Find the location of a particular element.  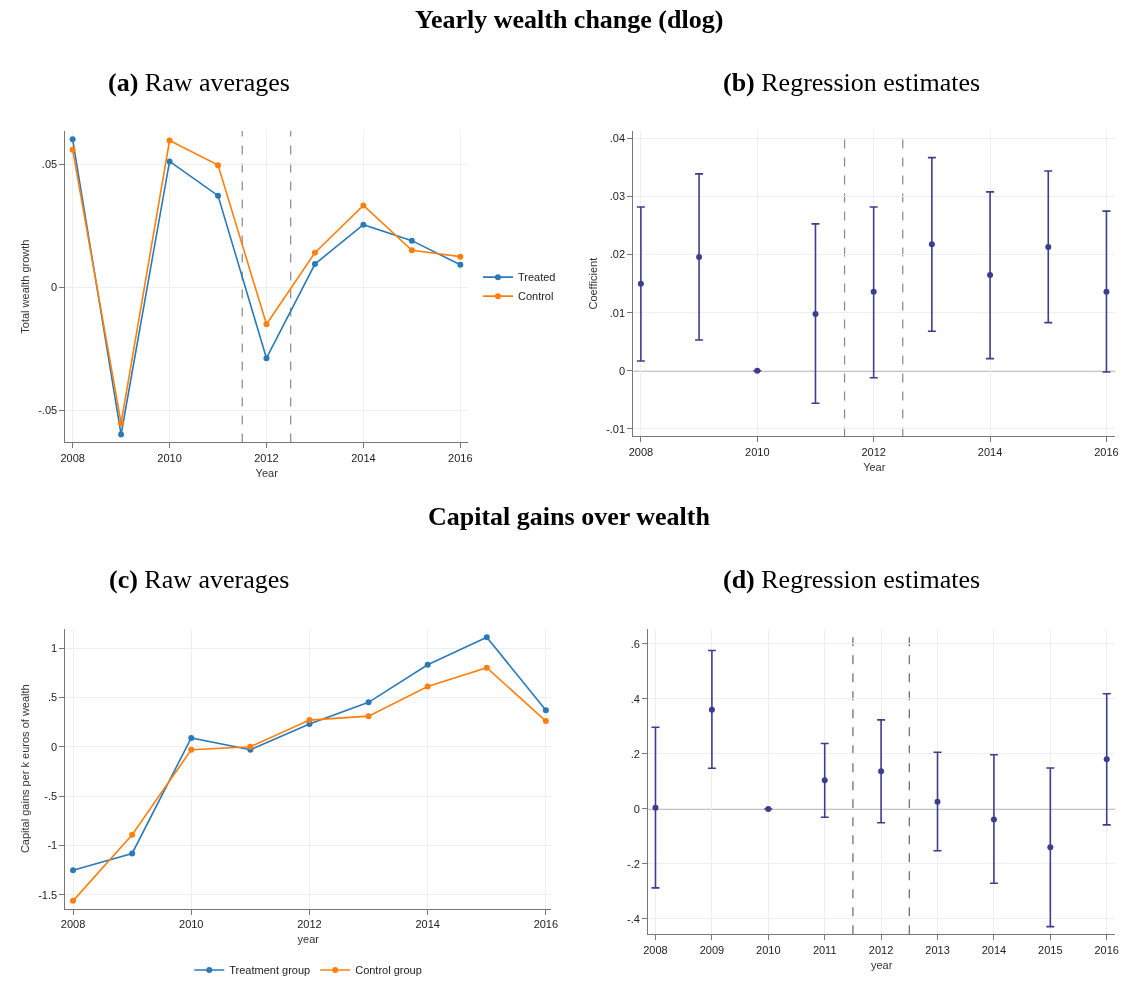

chart-title: (b) Regression estimates is located at coordinates (852, 82).